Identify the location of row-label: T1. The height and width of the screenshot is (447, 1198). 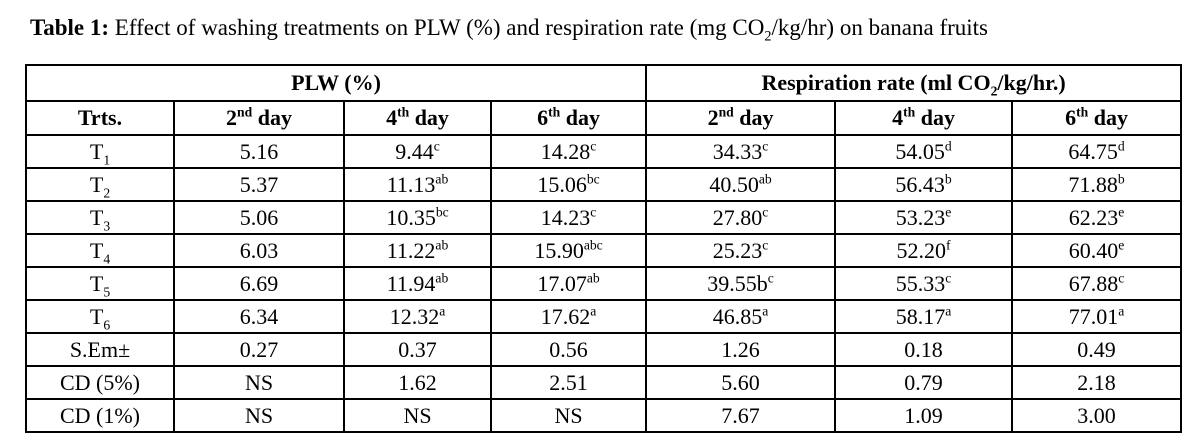
(100, 151).